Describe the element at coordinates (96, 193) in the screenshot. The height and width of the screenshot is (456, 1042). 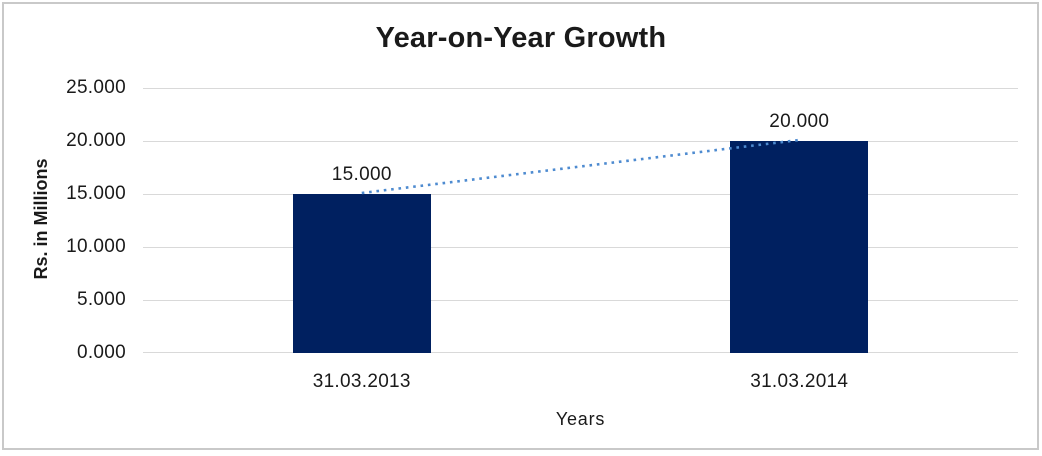
I see `y-tick-label: 15.000` at that location.